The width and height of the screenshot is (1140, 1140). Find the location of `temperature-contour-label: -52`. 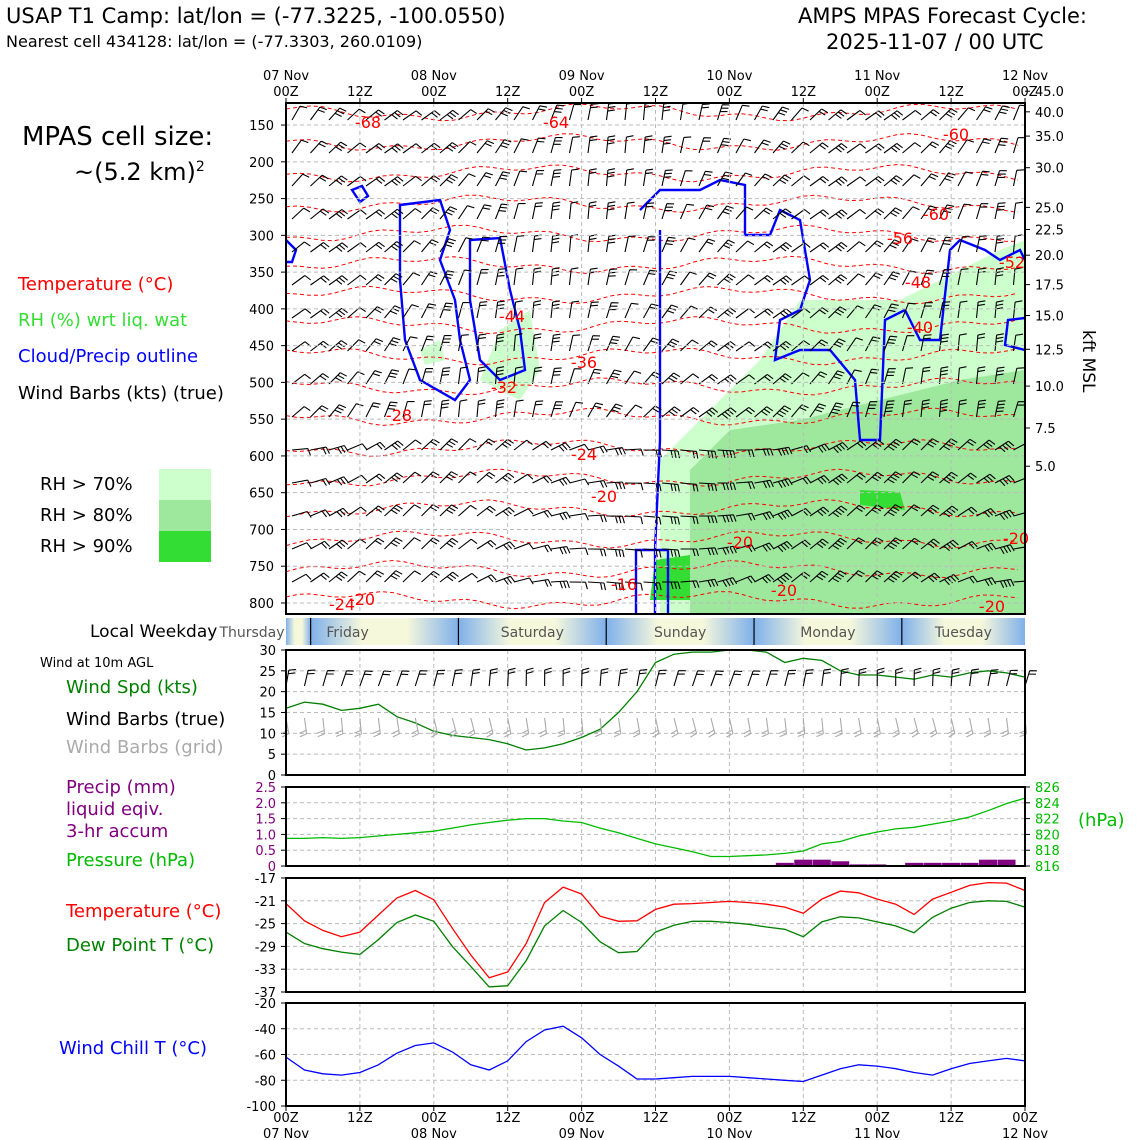

temperature-contour-label: -52 is located at coordinates (1012, 262).